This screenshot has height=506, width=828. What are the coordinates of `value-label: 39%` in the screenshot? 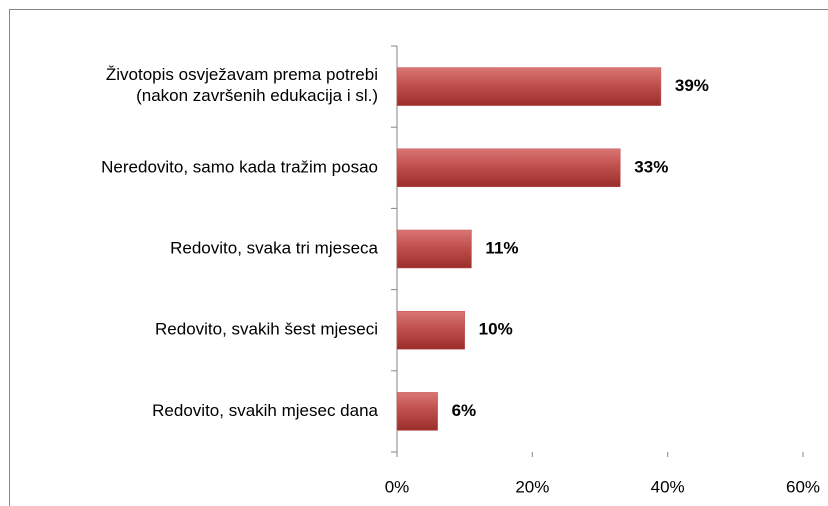 It's located at (692, 85).